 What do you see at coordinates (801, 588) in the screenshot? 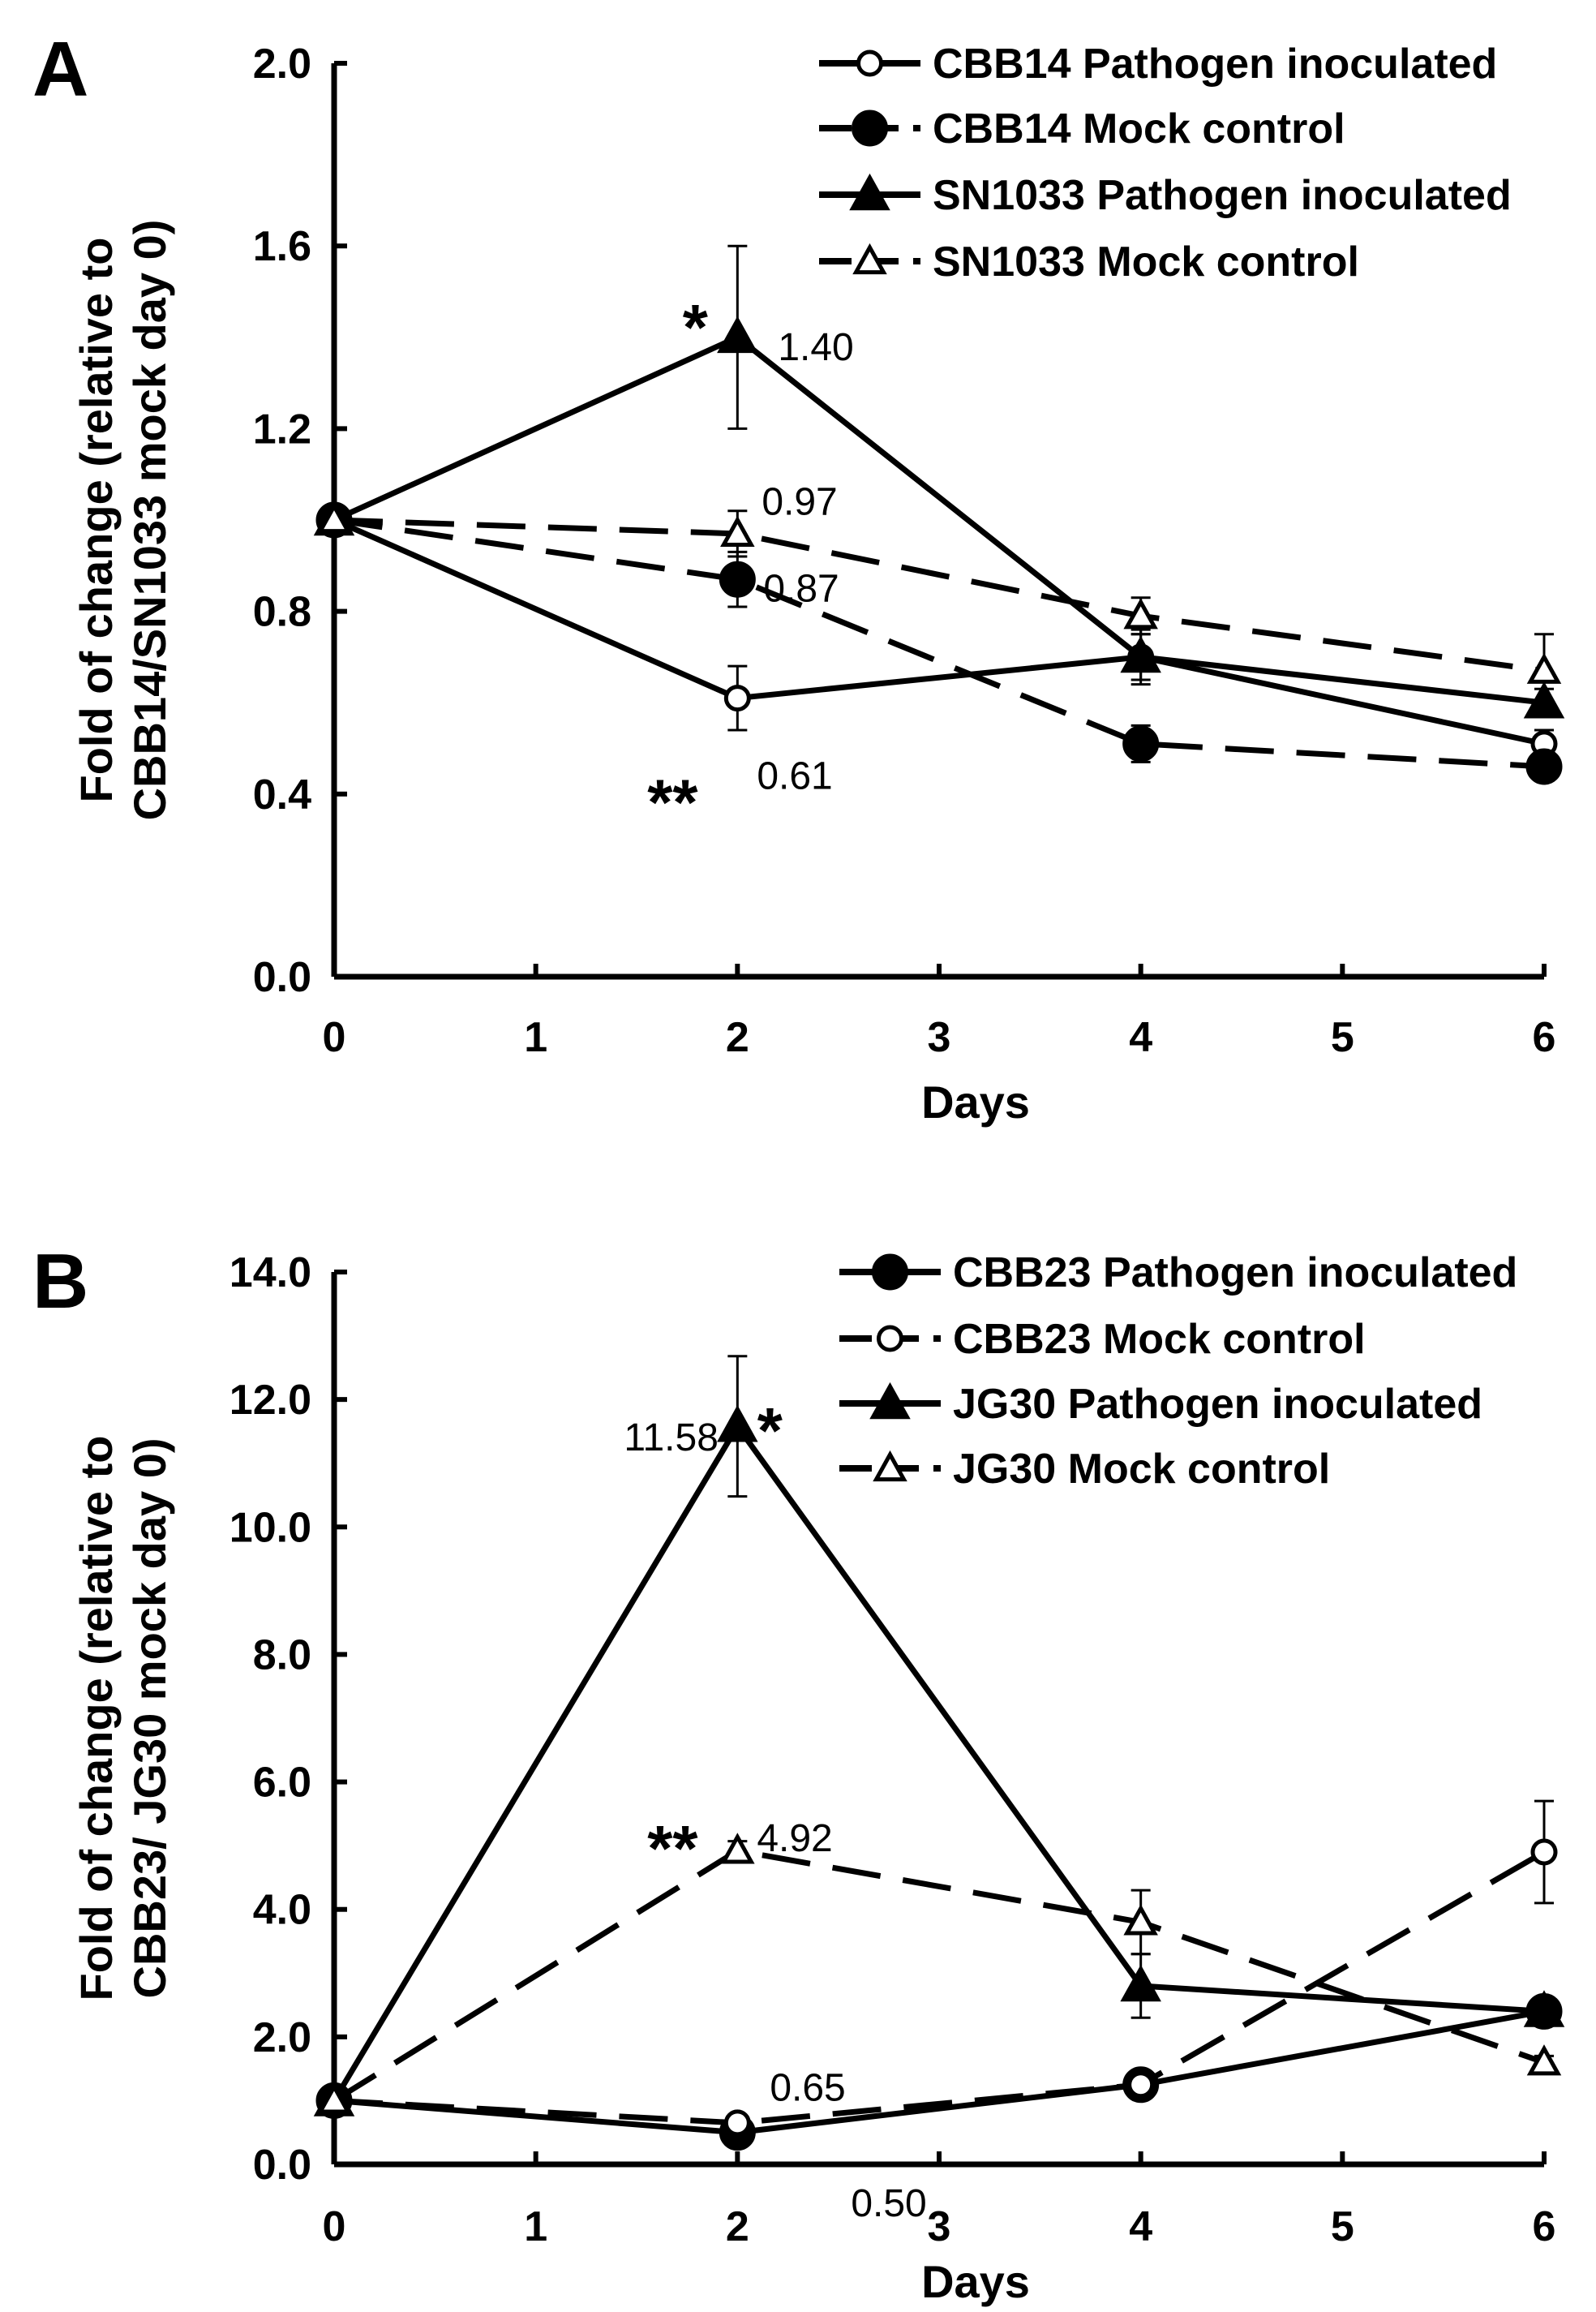
I see `data-label: 0.87` at bounding box center [801, 588].